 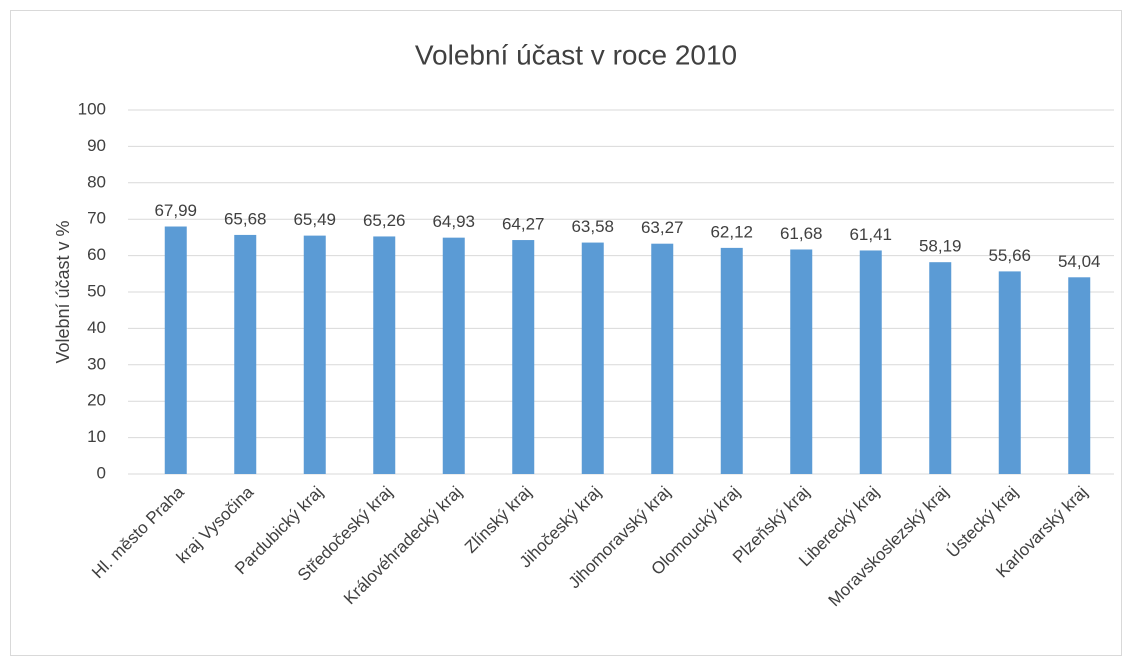 I want to click on y-tick-label: 50, so click(x=96, y=290).